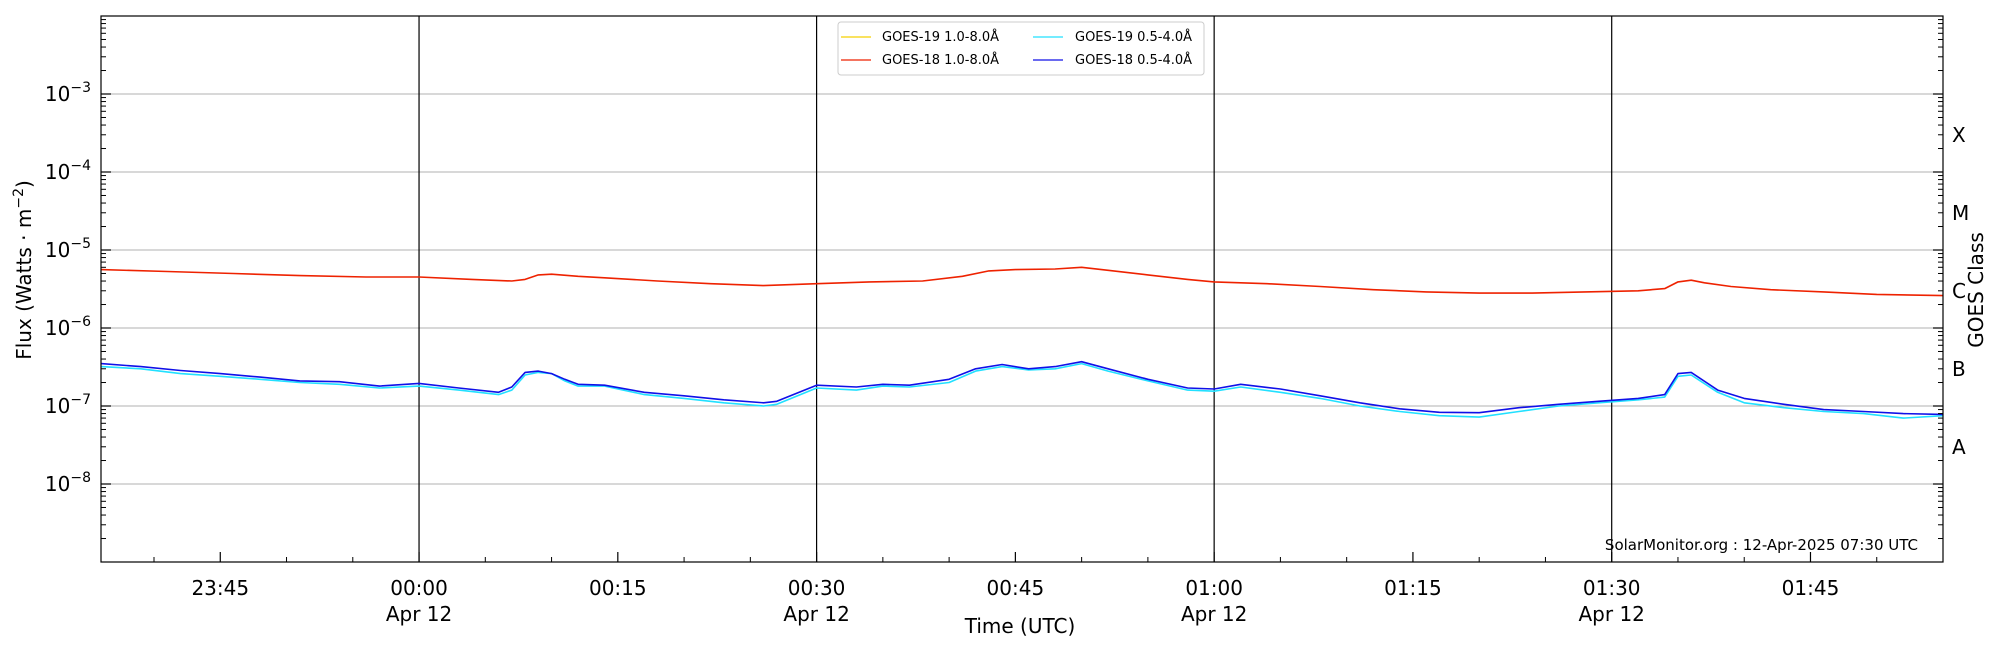 The height and width of the screenshot is (650, 2000). What do you see at coordinates (1133, 60) in the screenshot?
I see `legend-label-goes18-short: GOES-18 0.5-4.0Å` at bounding box center [1133, 60].